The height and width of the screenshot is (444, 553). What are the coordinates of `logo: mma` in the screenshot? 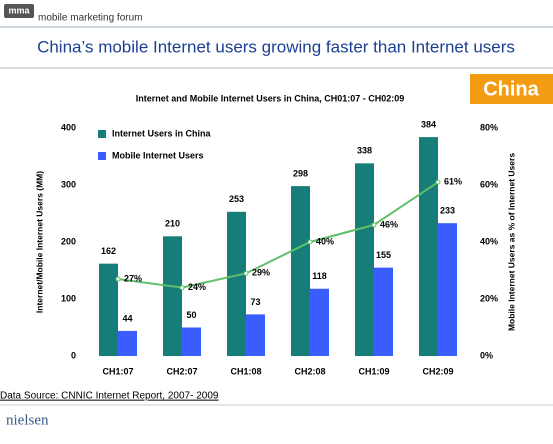 It's located at (19, 10).